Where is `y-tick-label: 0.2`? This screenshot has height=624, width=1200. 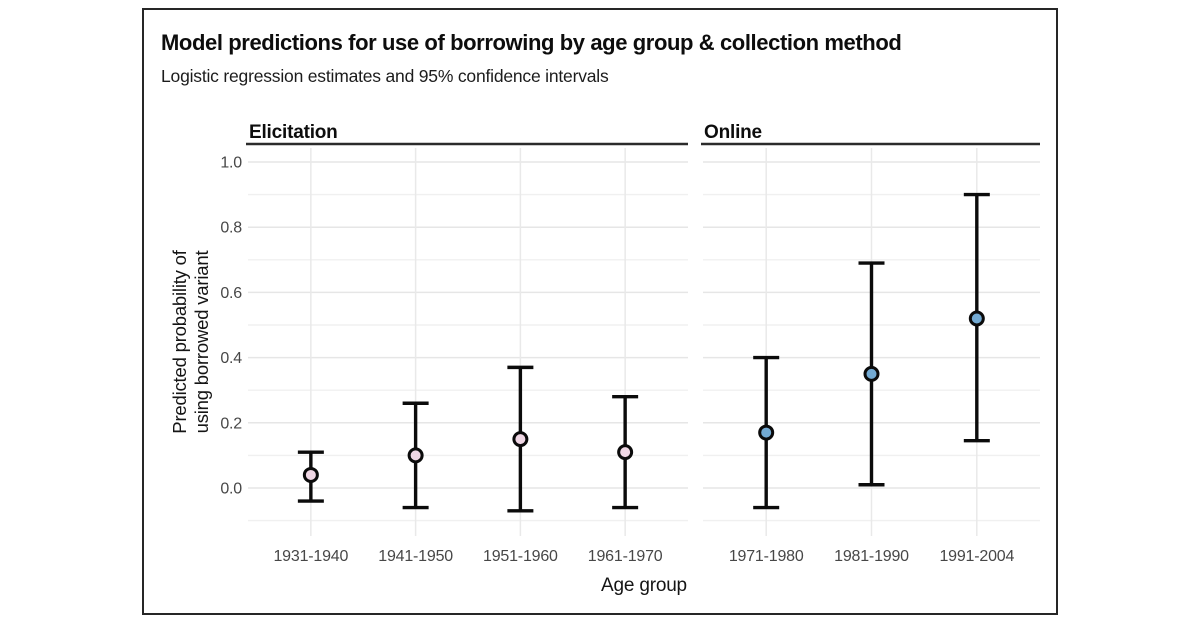
y-tick-label: 0.2 is located at coordinates (231, 423).